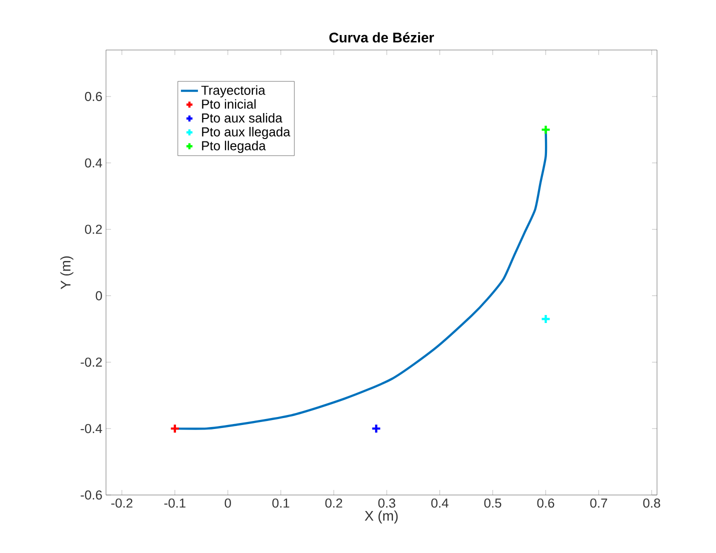 The width and height of the screenshot is (716, 553). What do you see at coordinates (381, 517) in the screenshot?
I see `x-axis-title: X (m)` at bounding box center [381, 517].